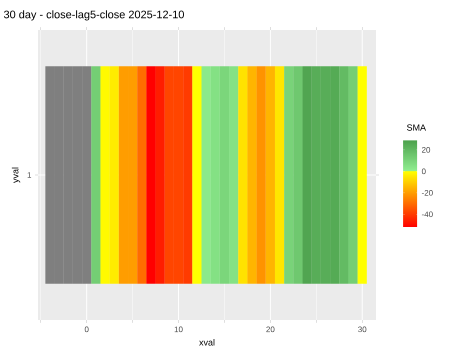 The image size is (450, 360). Describe the element at coordinates (416, 127) in the screenshot. I see `color-bar-title: SMA` at that location.